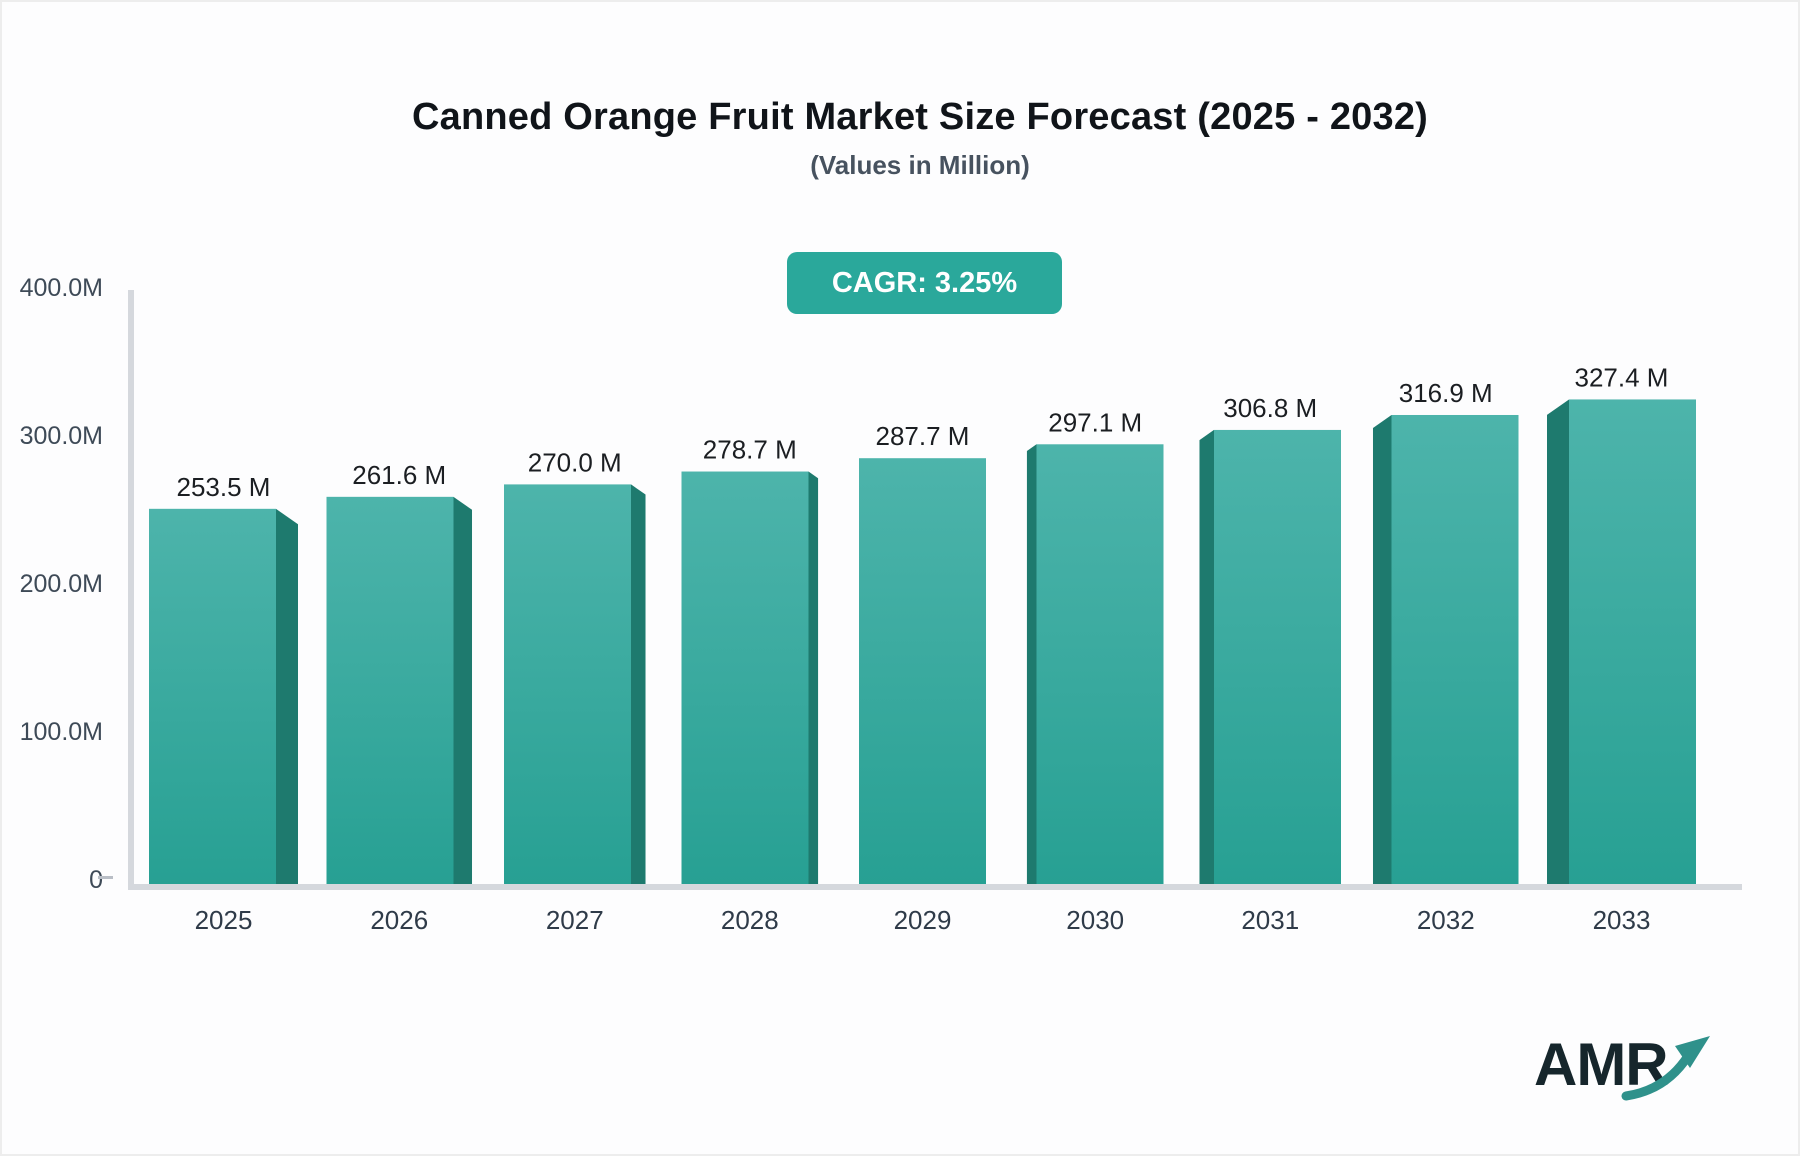 The width and height of the screenshot is (1800, 1156). What do you see at coordinates (1446, 920) in the screenshot?
I see `x-axis-label-2032: 2032` at bounding box center [1446, 920].